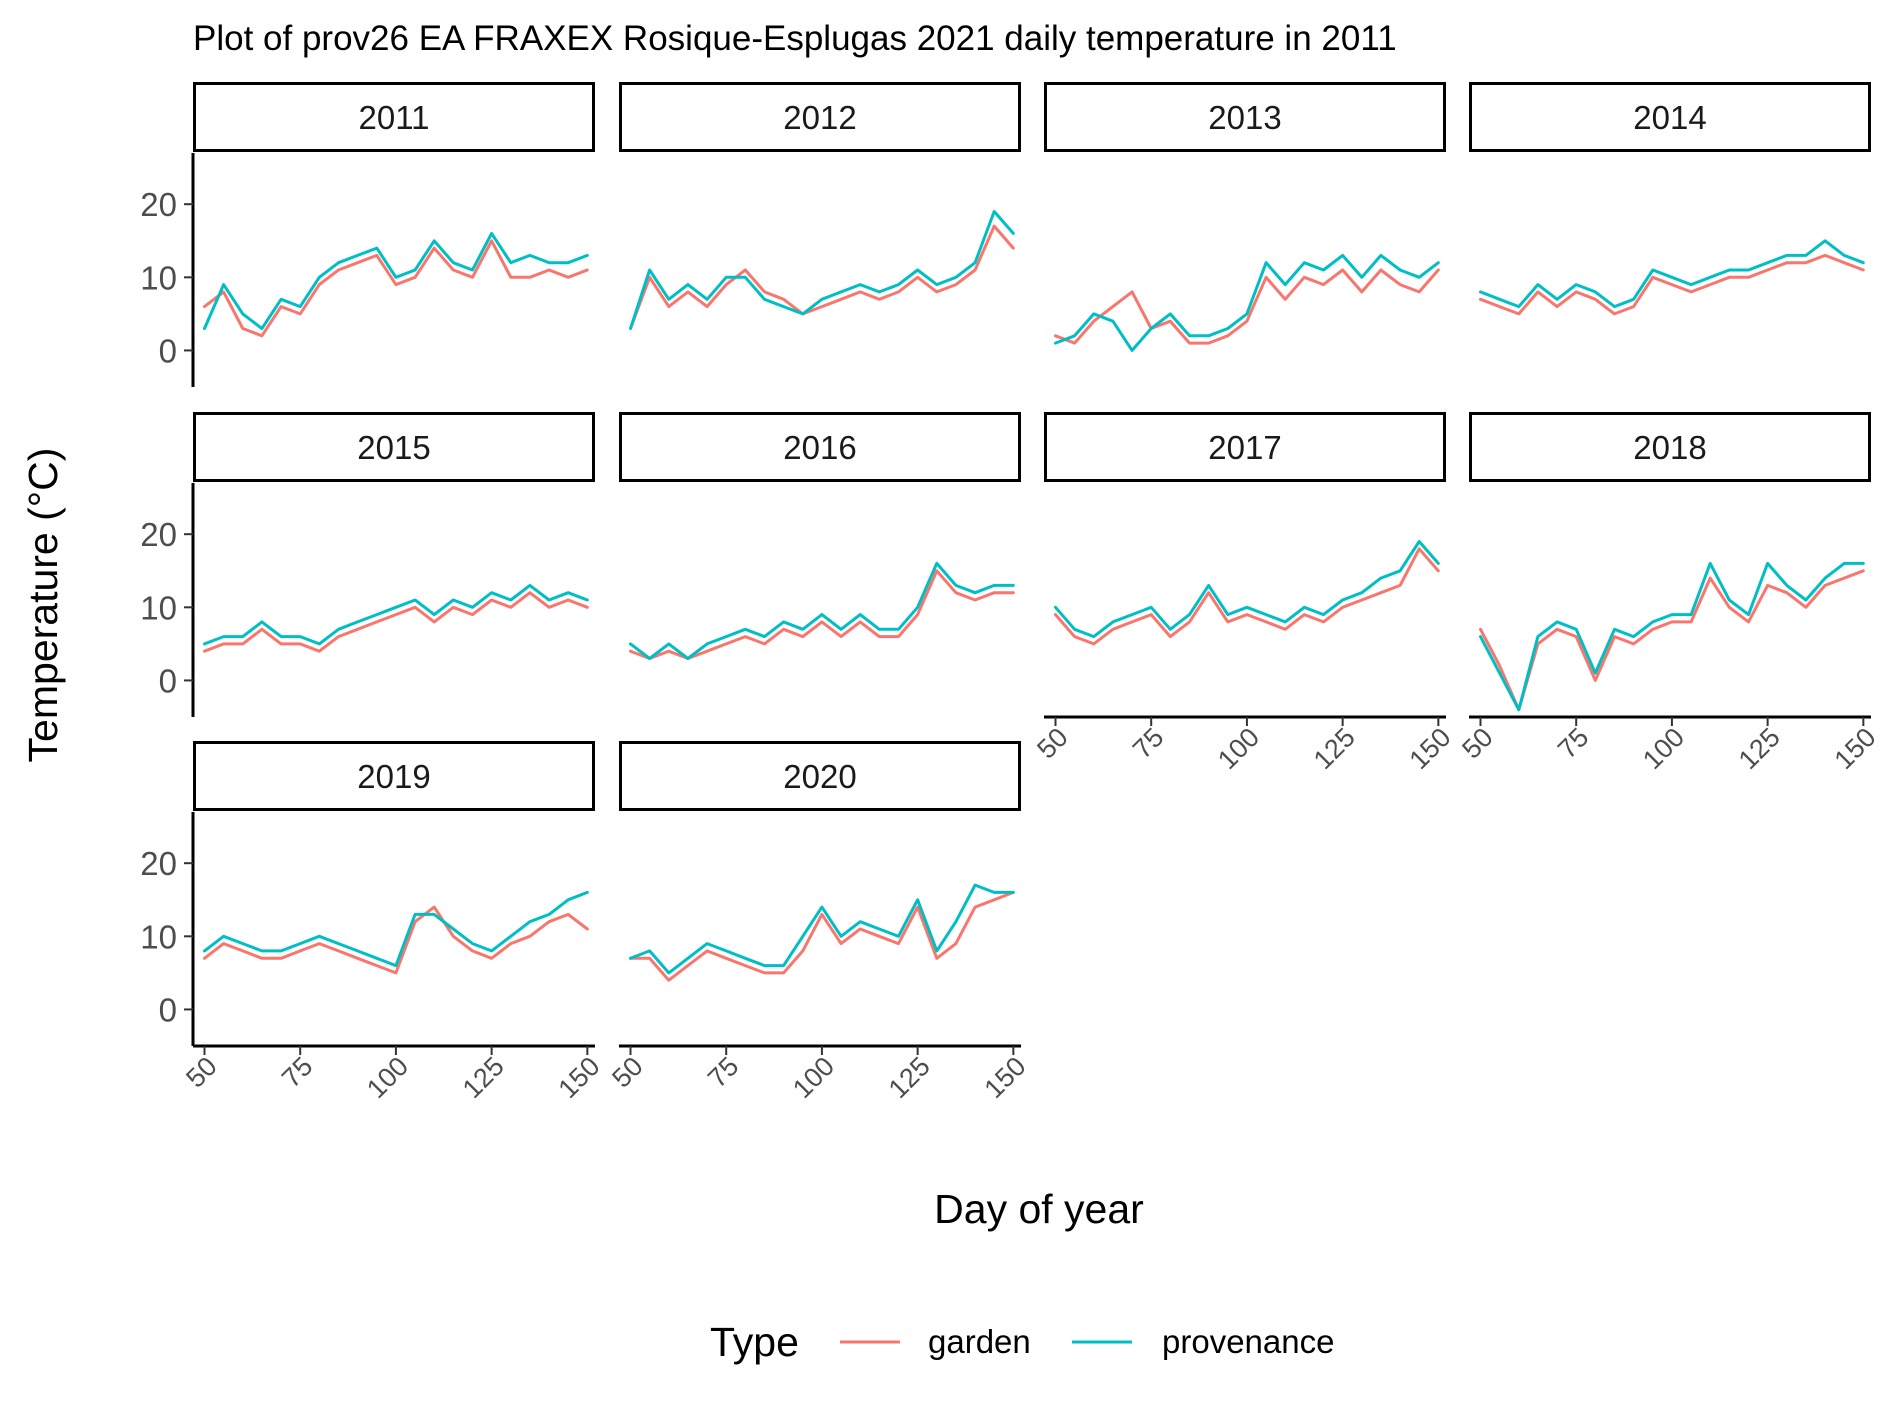 This screenshot has height=1417, width=1889. Describe the element at coordinates (1759, 748) in the screenshot. I see `x-tick-label-2018-125: 125` at that location.